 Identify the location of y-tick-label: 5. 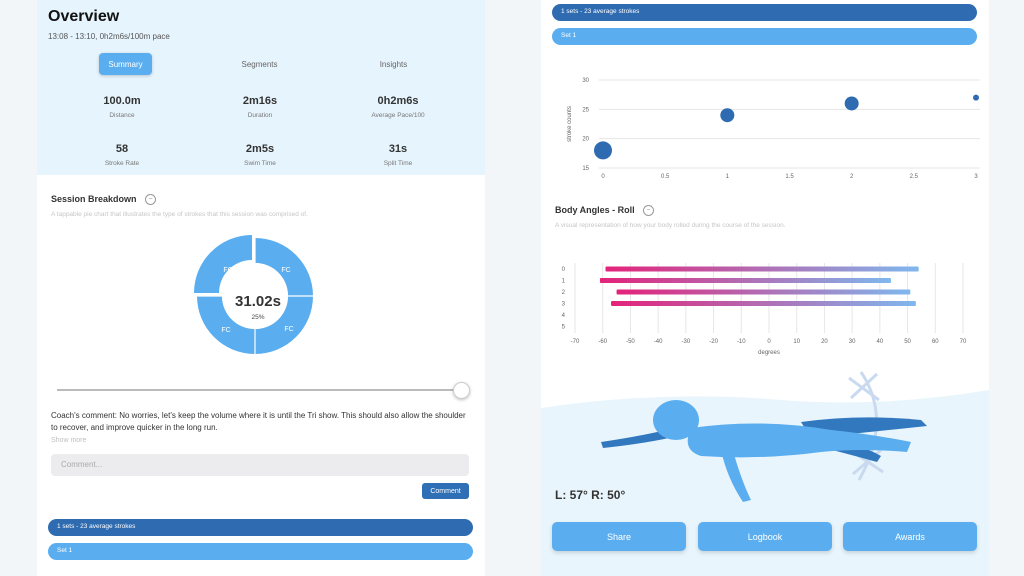
(564, 328).